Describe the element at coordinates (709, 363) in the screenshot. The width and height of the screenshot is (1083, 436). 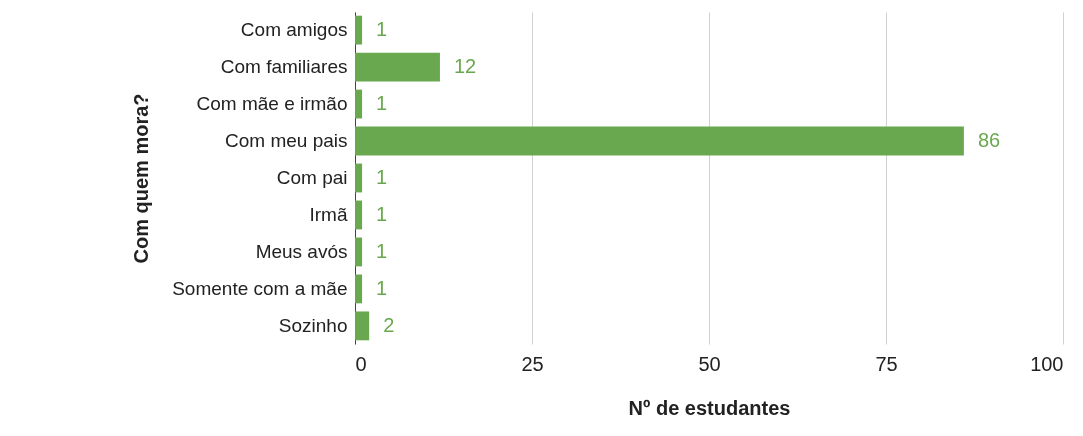
I see `x-tick-label: 50` at that location.